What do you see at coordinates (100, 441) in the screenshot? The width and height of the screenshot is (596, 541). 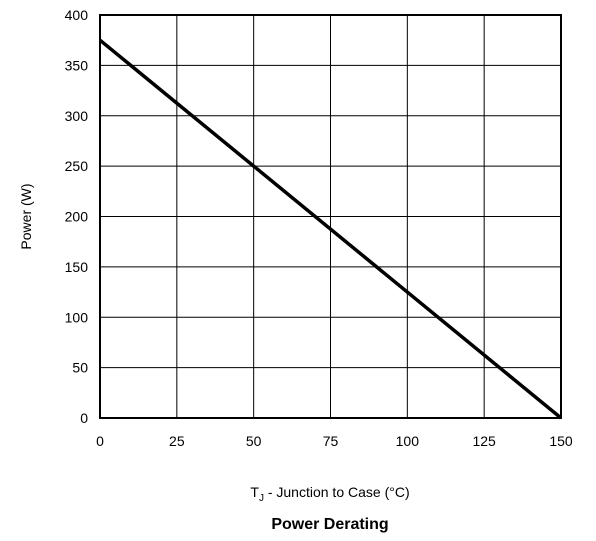 I see `x-tick-label-0: 0` at bounding box center [100, 441].